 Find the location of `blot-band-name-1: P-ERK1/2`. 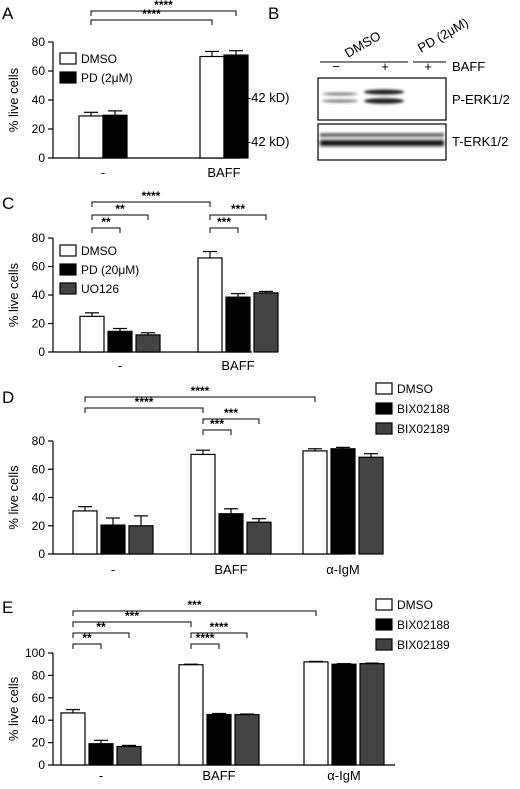

blot-band-name-1: P-ERK1/2 is located at coordinates (481, 99).